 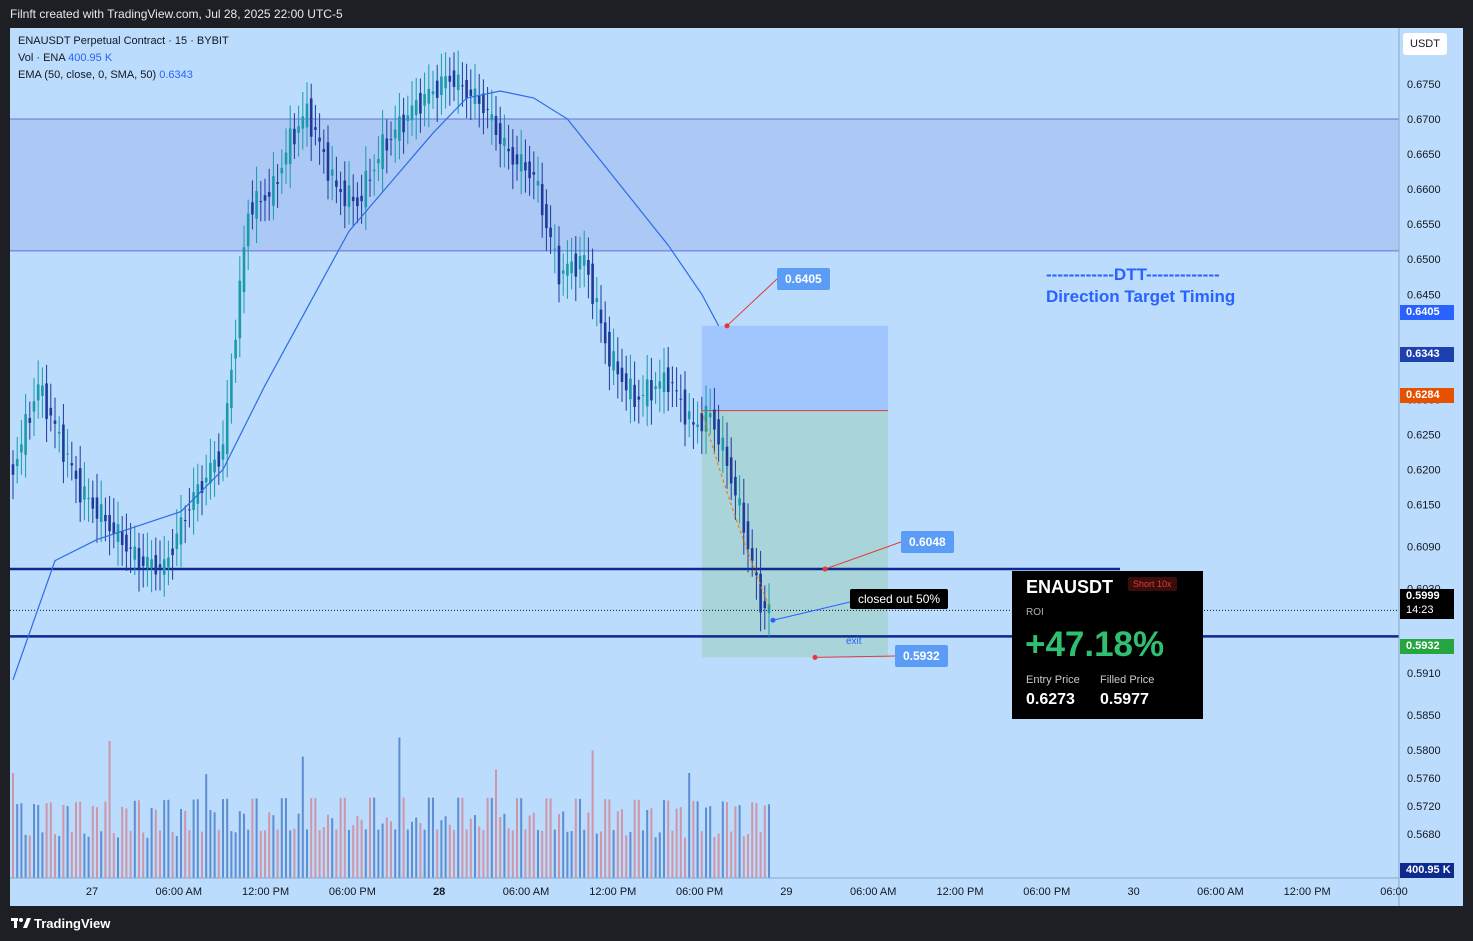 What do you see at coordinates (1423, 596) in the screenshot?
I see `last-price-value: 0.5999` at bounding box center [1423, 596].